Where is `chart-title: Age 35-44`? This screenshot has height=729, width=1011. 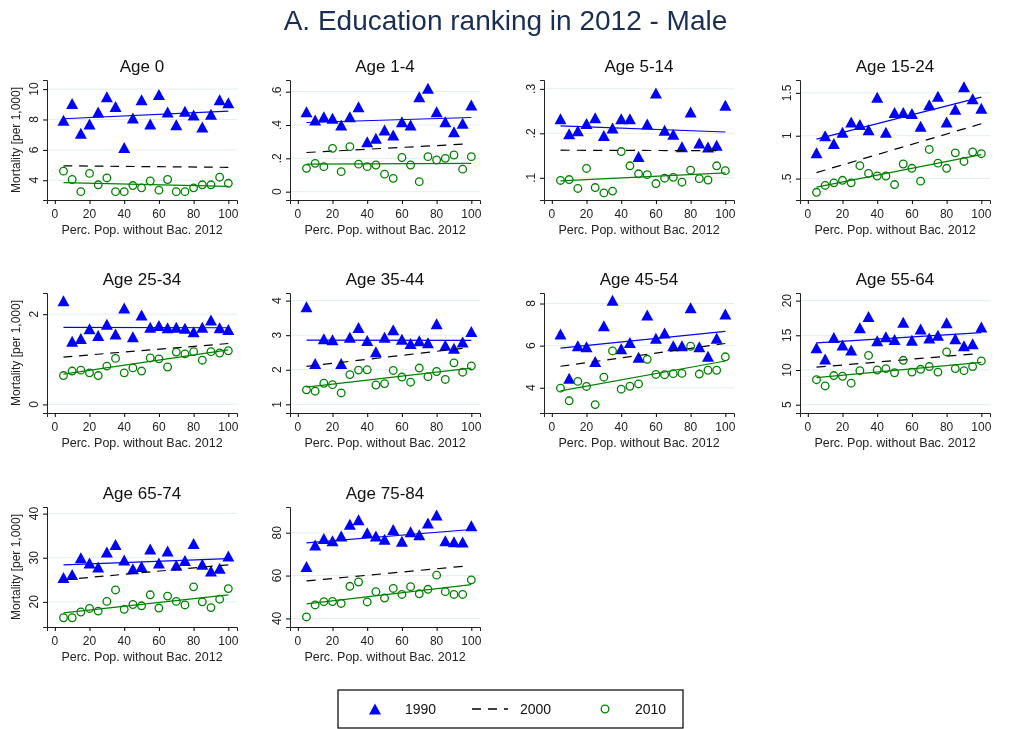 chart-title: Age 35-44 is located at coordinates (385, 279).